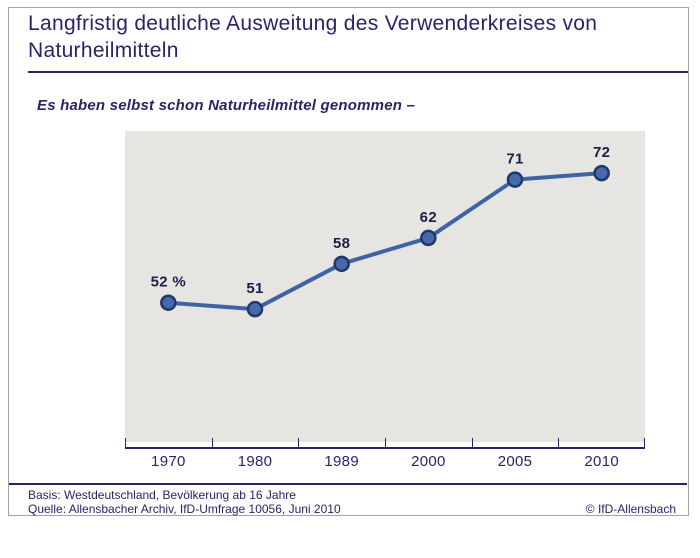 Image resolution: width=700 pixels, height=558 pixels. What do you see at coordinates (601, 152) in the screenshot?
I see `data-point-label: 72` at bounding box center [601, 152].